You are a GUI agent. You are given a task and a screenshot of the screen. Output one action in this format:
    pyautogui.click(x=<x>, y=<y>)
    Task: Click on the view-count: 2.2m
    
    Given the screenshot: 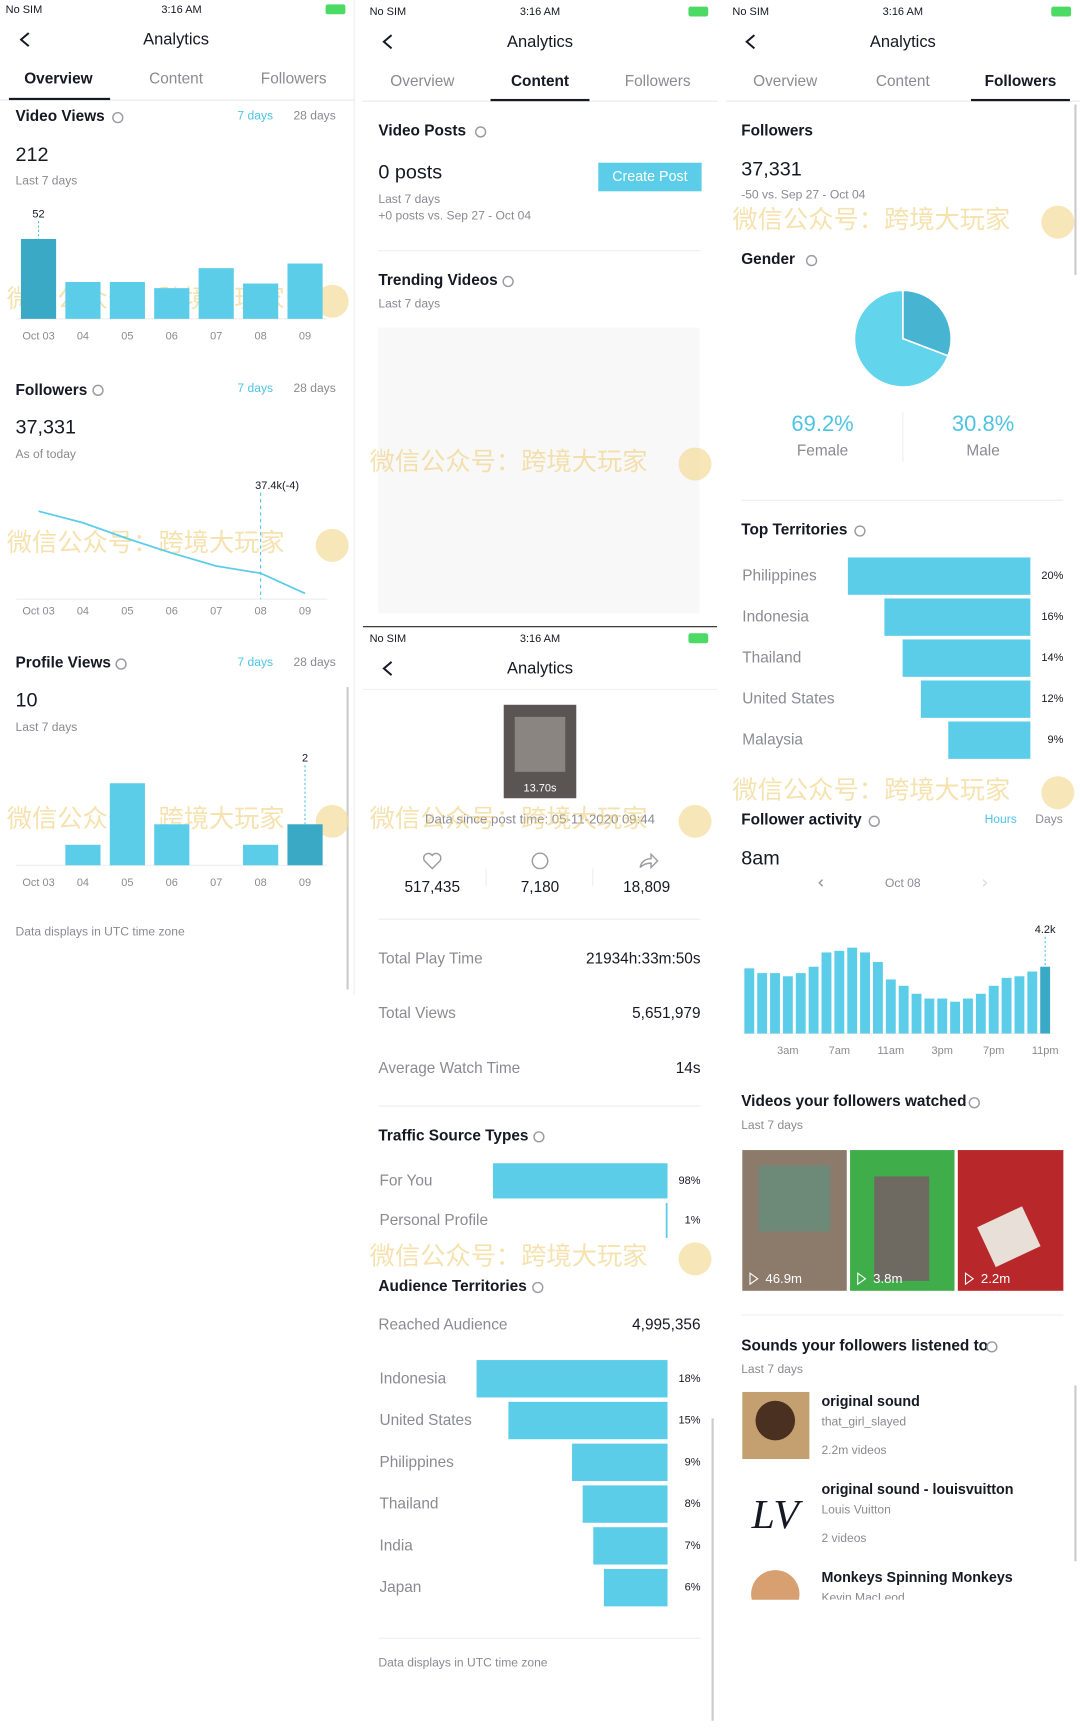 What is the action you would take?
    pyautogui.click(x=995, y=1278)
    